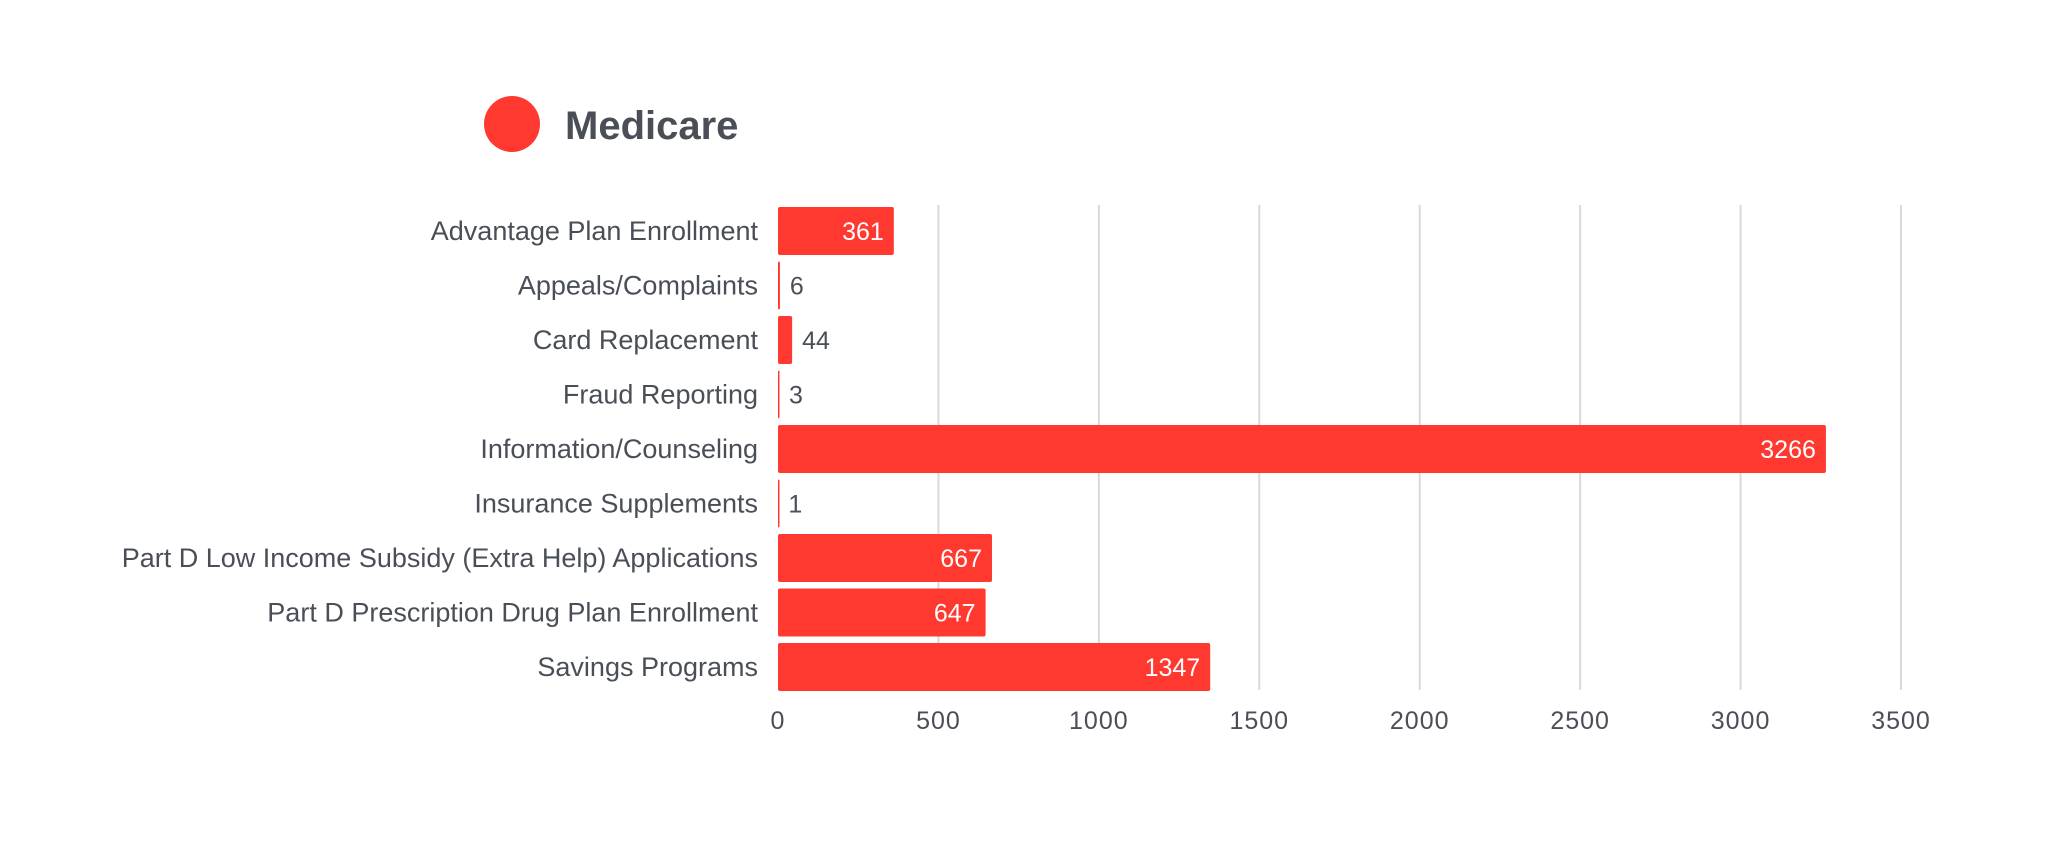  What do you see at coordinates (619, 449) in the screenshot?
I see `category-label: Information/Counseling` at bounding box center [619, 449].